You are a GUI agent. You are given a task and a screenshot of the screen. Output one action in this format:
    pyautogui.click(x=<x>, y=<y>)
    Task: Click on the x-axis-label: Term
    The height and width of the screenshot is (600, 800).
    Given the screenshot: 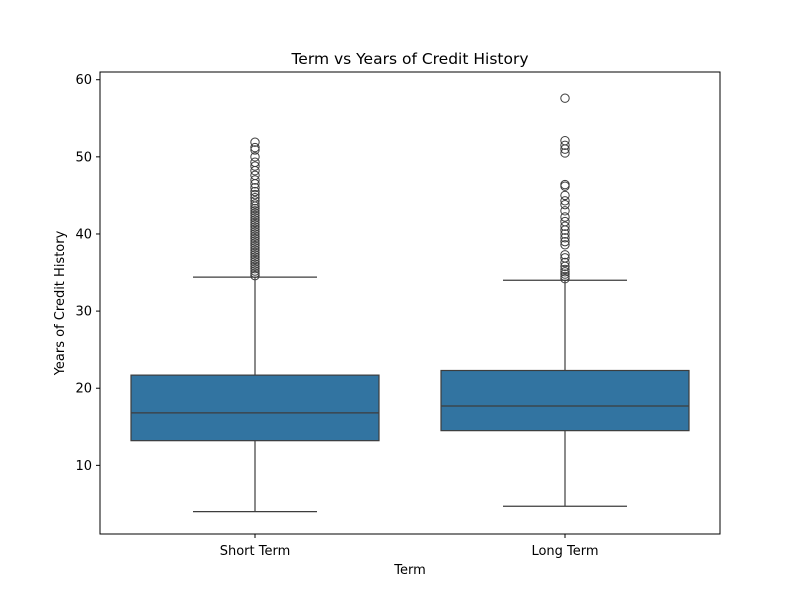 What is the action you would take?
    pyautogui.click(x=409, y=570)
    